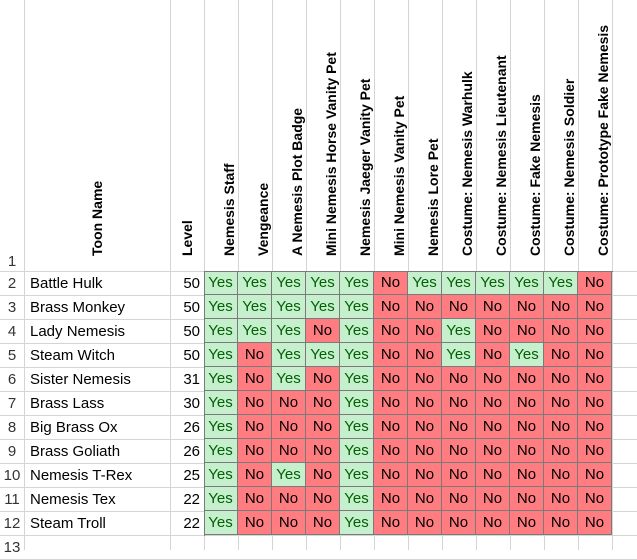 The image size is (637, 560). Describe the element at coordinates (12, 331) in the screenshot. I see `row-number: 4` at that location.